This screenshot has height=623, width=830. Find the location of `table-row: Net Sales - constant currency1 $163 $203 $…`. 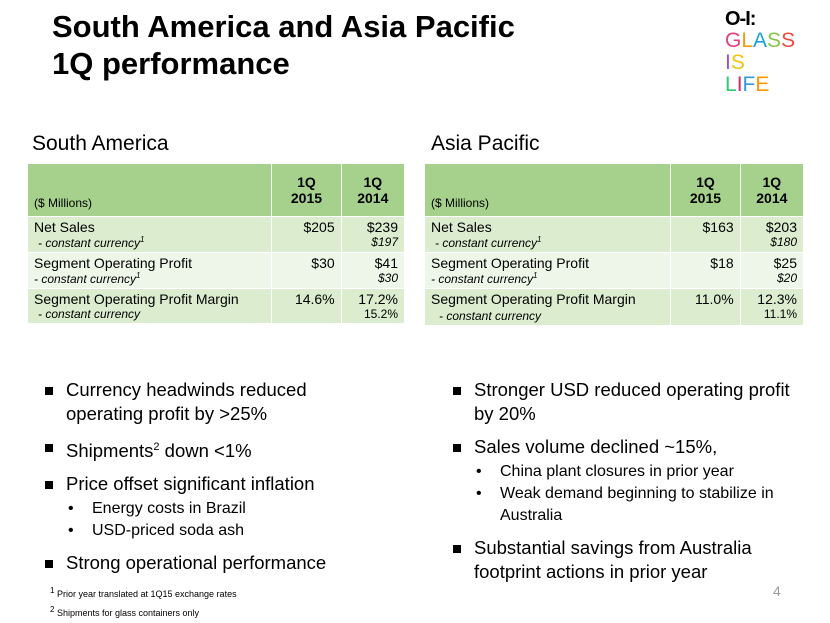

table-row: Net Sales - constant currency1 $163 $203 $… is located at coordinates (614, 234).